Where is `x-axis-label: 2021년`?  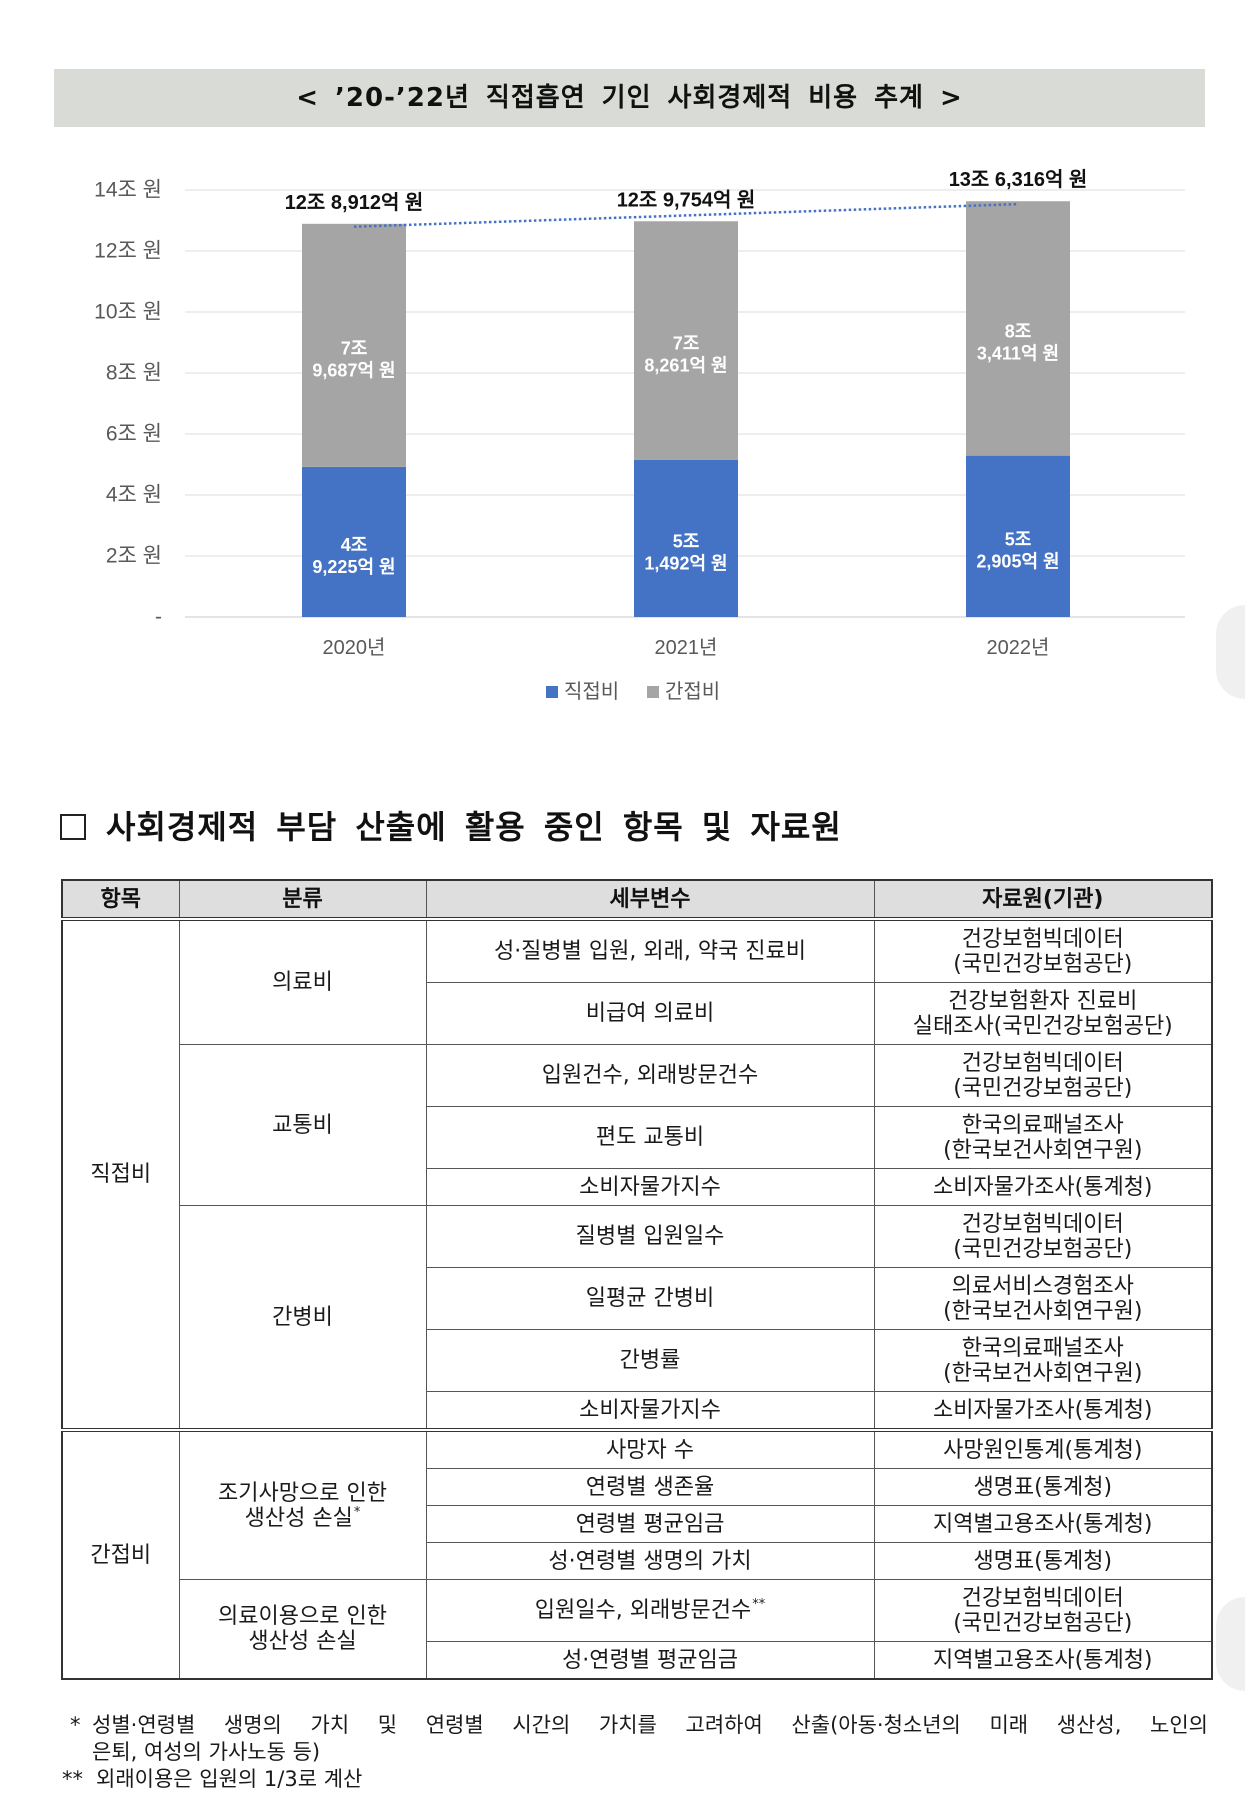
x-axis-label: 2021년 is located at coordinates (686, 647).